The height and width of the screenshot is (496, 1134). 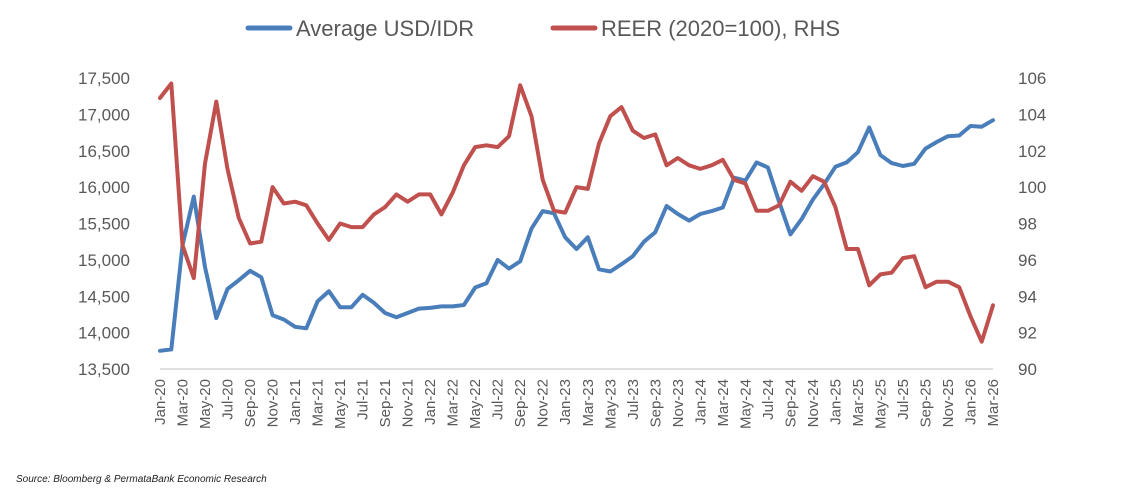 I want to click on x-tick-label: Nov-23, so click(x=678, y=403).